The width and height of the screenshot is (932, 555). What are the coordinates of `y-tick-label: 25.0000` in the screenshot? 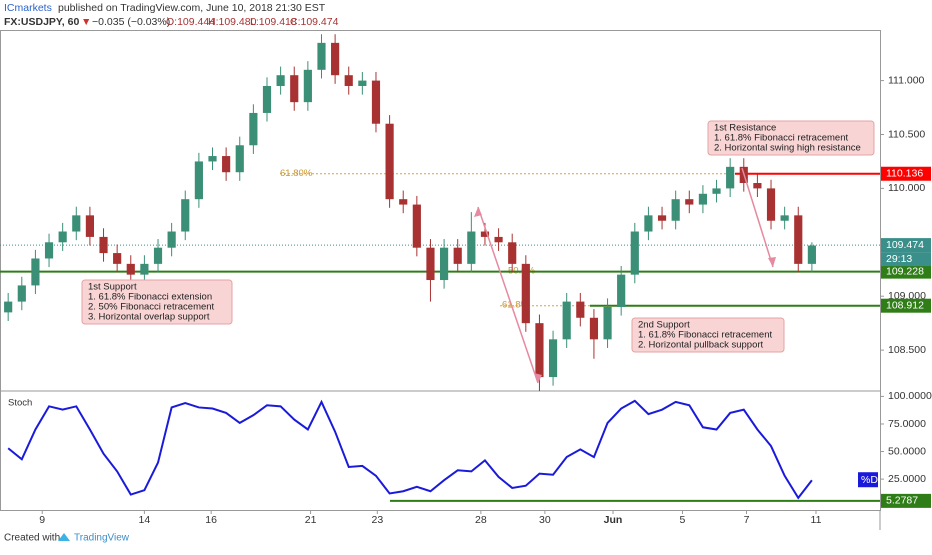 It's located at (907, 479).